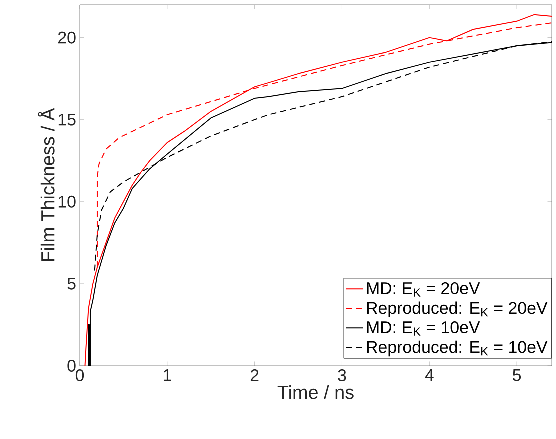  I want to click on x-tick-label: 0, so click(80, 376).